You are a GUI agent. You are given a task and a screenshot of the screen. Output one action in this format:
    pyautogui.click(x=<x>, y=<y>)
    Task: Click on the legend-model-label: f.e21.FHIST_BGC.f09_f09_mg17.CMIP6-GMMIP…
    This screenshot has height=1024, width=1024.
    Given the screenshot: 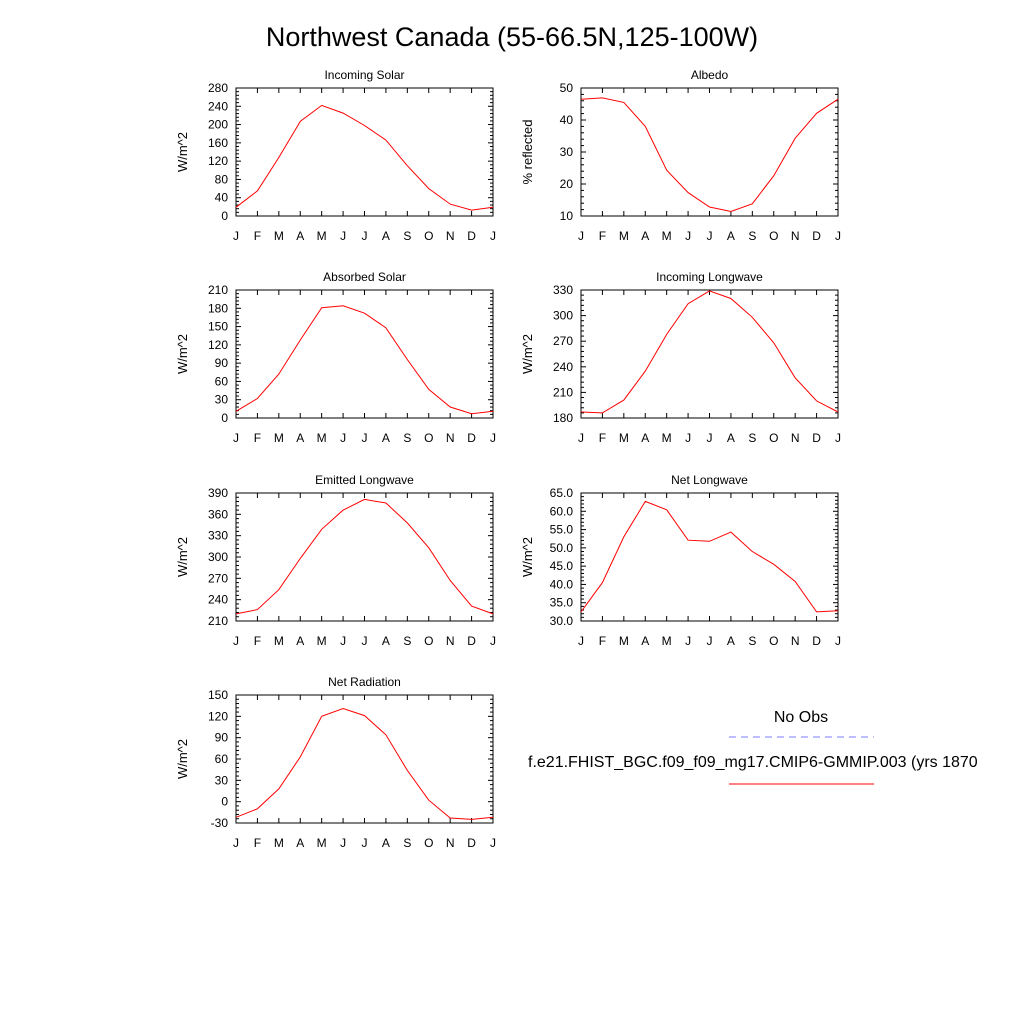 What is the action you would take?
    pyautogui.click(x=753, y=762)
    